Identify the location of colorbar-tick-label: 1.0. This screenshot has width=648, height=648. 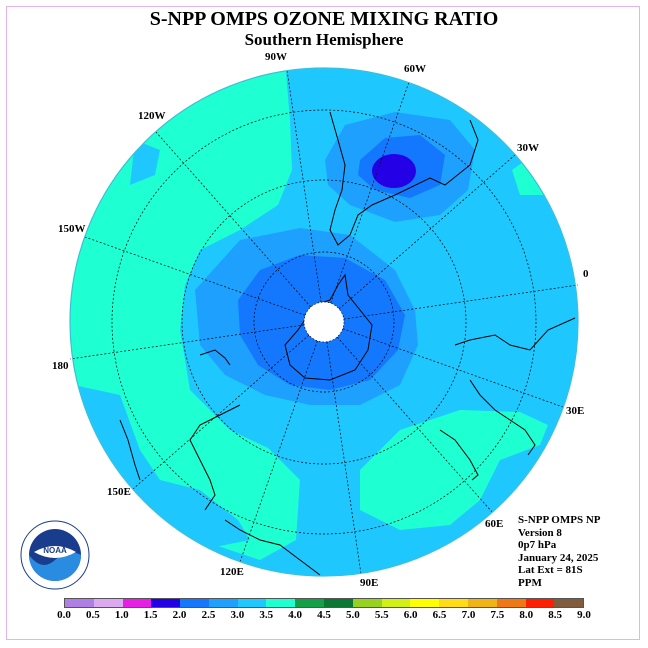
(121, 615).